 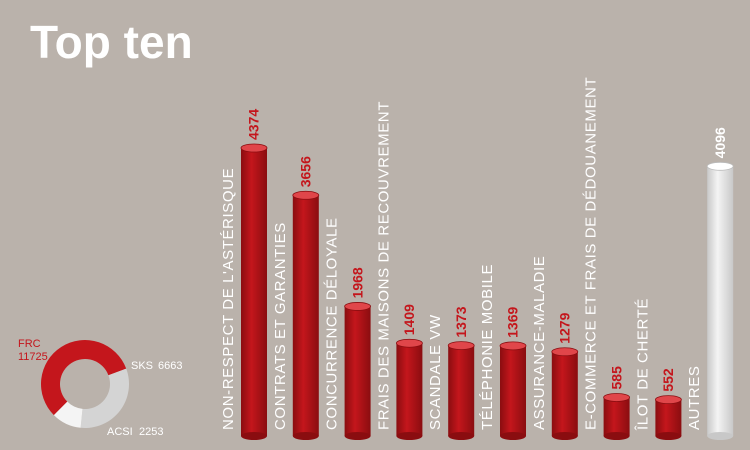 What do you see at coordinates (306, 171) in the screenshot?
I see `value-label: 3656` at bounding box center [306, 171].